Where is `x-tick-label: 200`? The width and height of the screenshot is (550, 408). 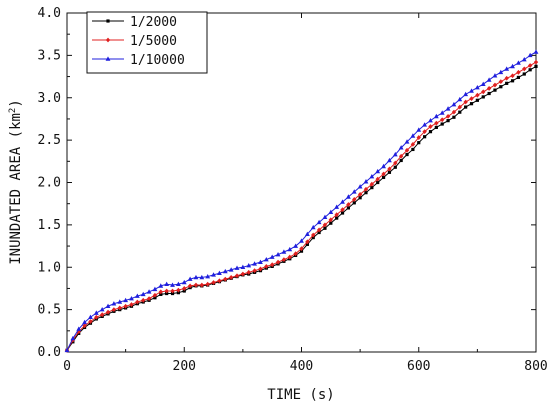
x-tick-label: 200 is located at coordinates (184, 366).